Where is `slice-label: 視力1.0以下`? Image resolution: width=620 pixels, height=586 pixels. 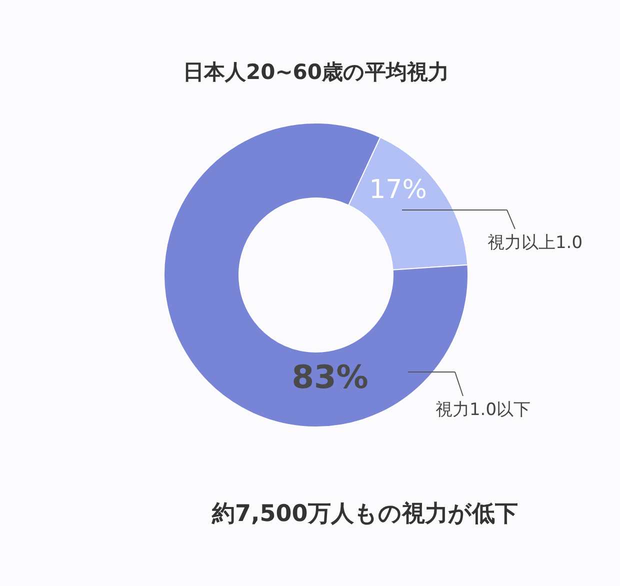
slice-label: 視力1.0以下 is located at coordinates (483, 410).